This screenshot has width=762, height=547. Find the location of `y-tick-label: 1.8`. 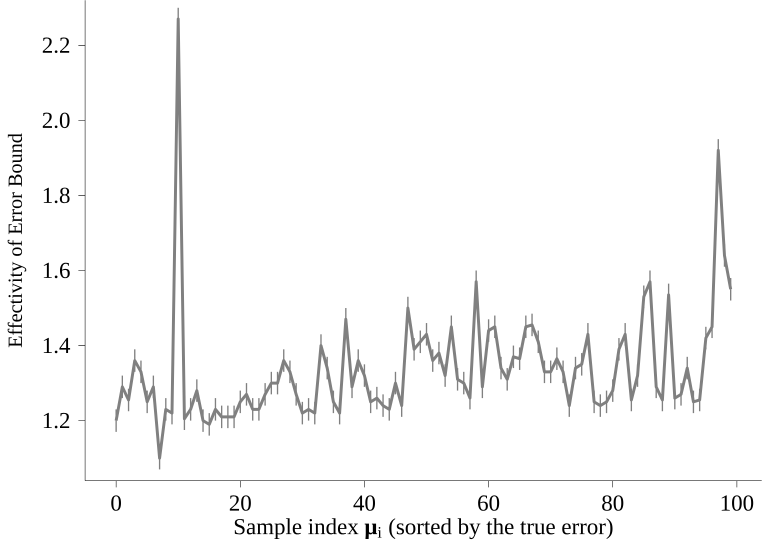

y-tick-label: 1.8 is located at coordinates (57, 196).